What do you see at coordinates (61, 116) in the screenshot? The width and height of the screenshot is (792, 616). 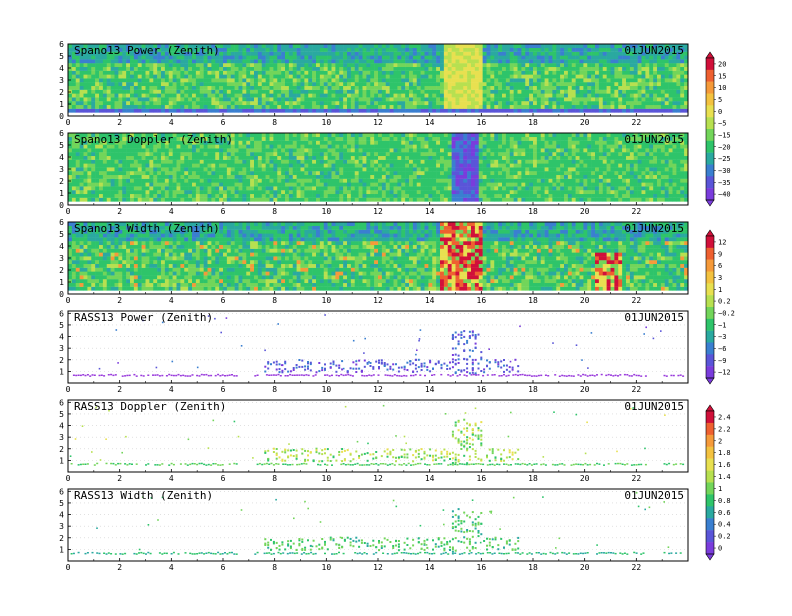 I see `y-tick-label: 0` at bounding box center [61, 116].